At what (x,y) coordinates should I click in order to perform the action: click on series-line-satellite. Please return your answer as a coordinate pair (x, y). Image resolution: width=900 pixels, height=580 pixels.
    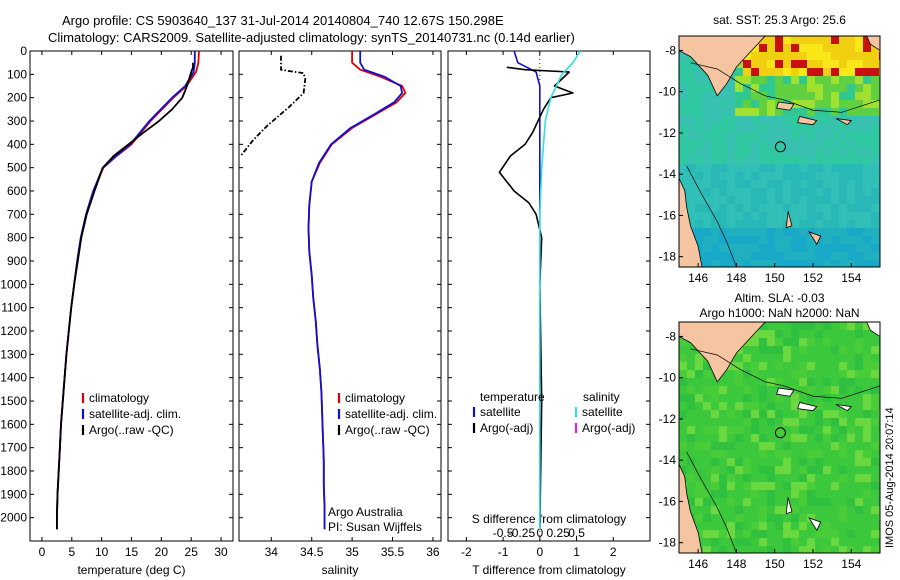
    Looking at the image, I should click on (355, 290).